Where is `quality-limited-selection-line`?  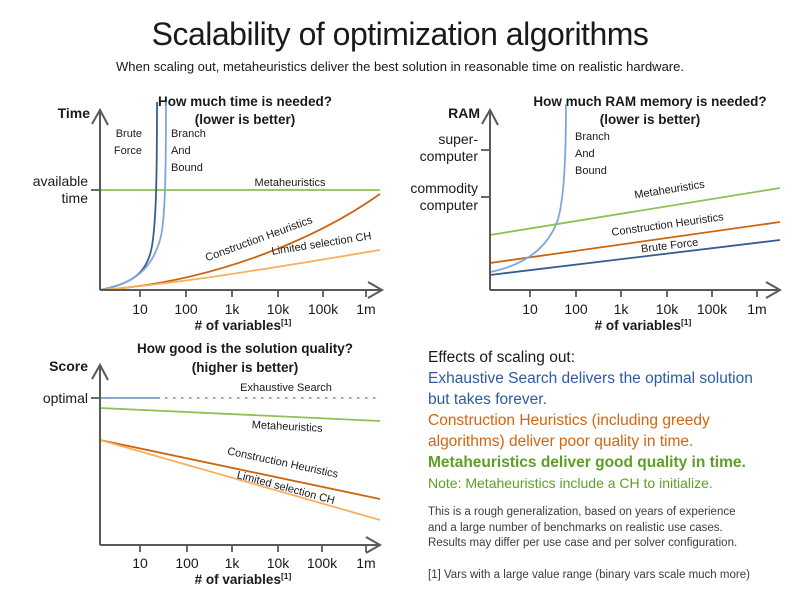
quality-limited-selection-line is located at coordinates (240, 480).